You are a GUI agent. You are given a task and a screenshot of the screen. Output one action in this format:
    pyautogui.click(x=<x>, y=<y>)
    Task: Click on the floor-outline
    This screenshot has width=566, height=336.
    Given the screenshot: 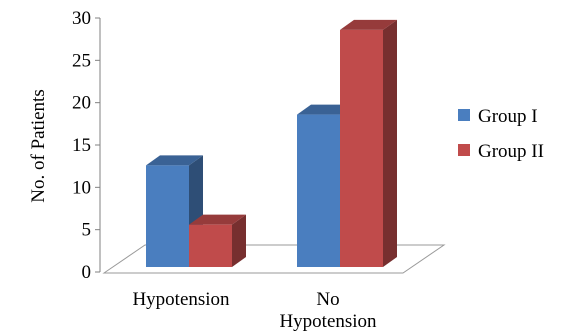 What is the action you would take?
    pyautogui.click(x=274, y=259)
    